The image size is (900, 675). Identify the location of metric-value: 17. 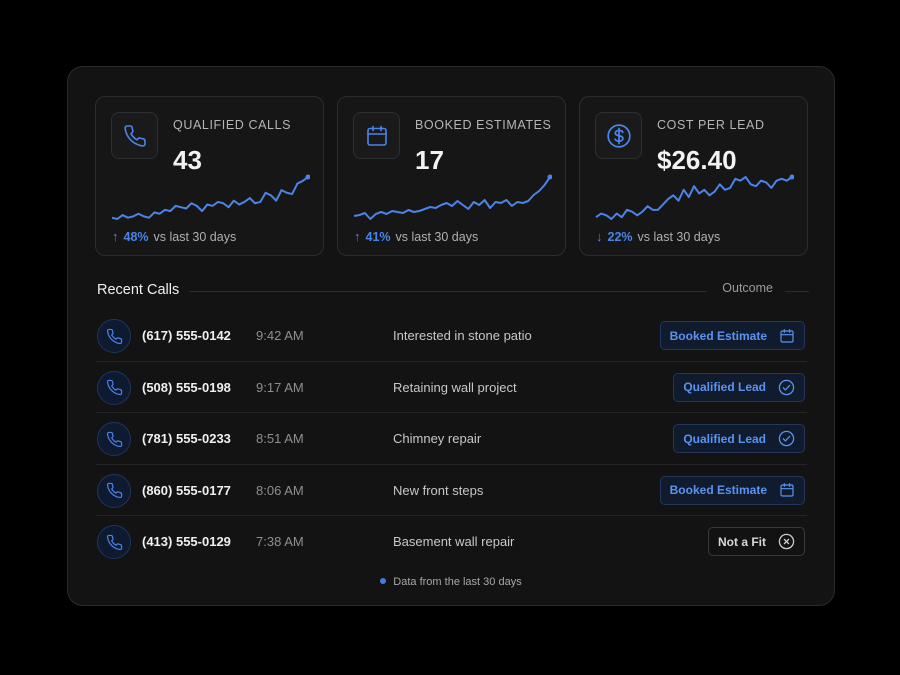
(429, 160).